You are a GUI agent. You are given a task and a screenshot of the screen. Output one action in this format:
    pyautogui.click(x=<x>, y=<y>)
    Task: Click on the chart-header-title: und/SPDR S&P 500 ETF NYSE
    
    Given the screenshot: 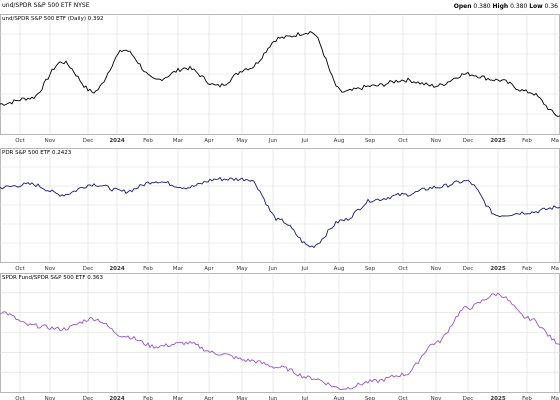 What is the action you would take?
    pyautogui.click(x=46, y=6)
    